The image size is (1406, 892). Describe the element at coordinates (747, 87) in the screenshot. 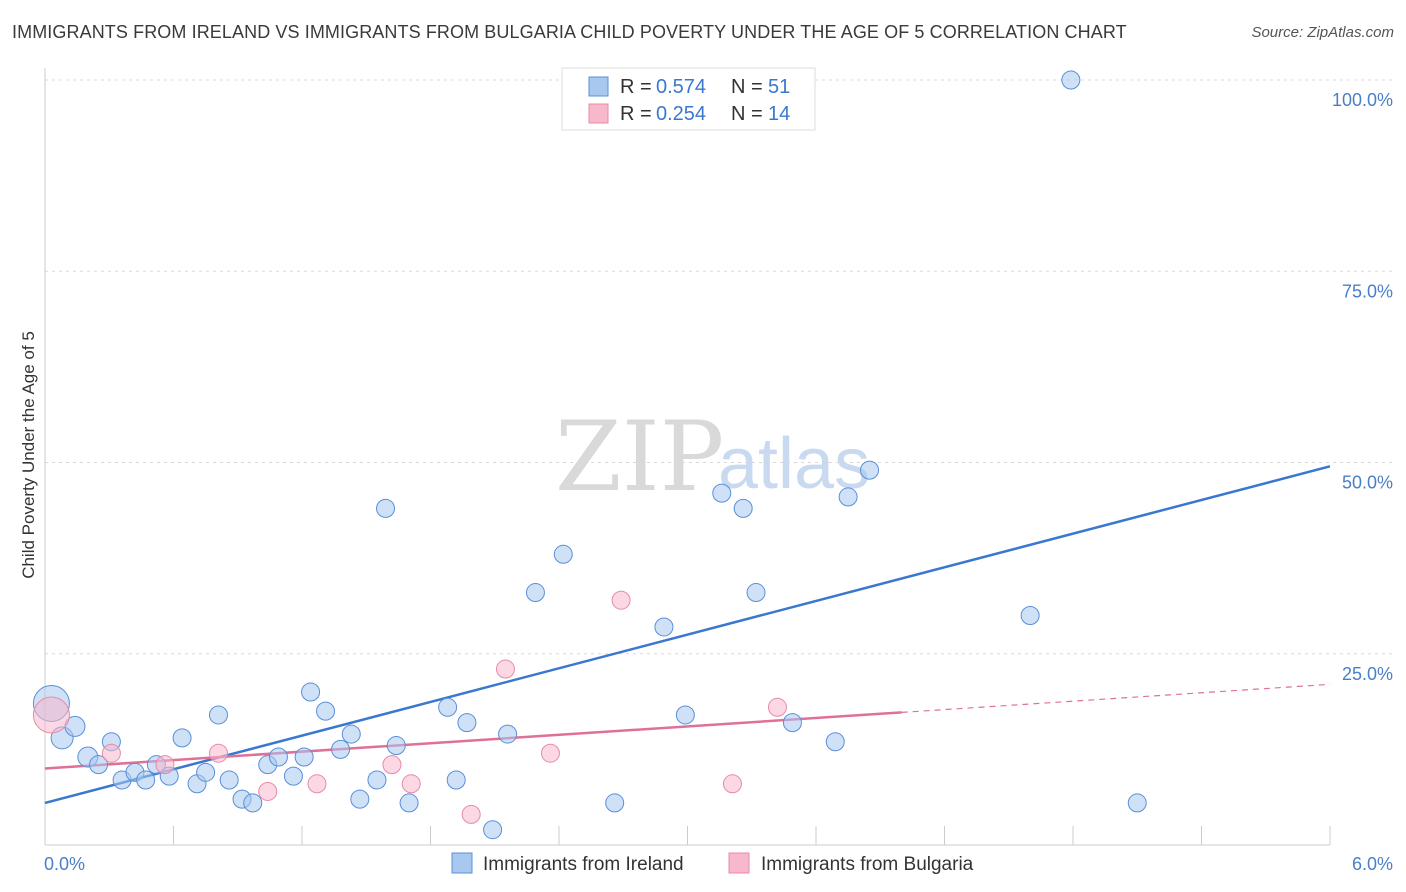

I see `legend-n-label-ireland: N =` at that location.